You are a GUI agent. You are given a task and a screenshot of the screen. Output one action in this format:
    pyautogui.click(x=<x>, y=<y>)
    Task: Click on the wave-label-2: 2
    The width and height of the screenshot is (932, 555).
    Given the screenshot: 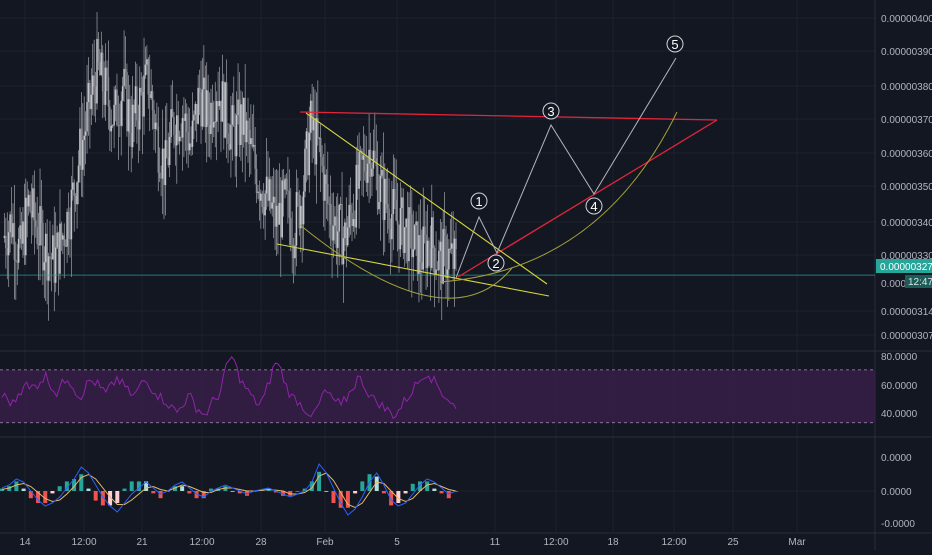 What is the action you would take?
    pyautogui.click(x=496, y=263)
    